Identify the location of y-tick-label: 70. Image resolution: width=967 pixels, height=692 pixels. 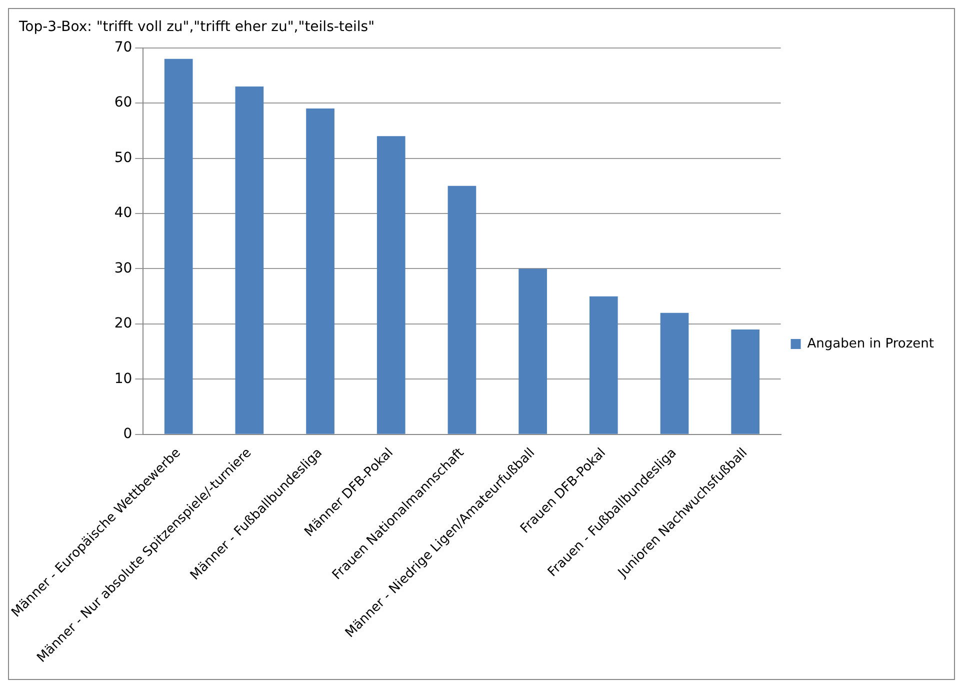
(123, 47).